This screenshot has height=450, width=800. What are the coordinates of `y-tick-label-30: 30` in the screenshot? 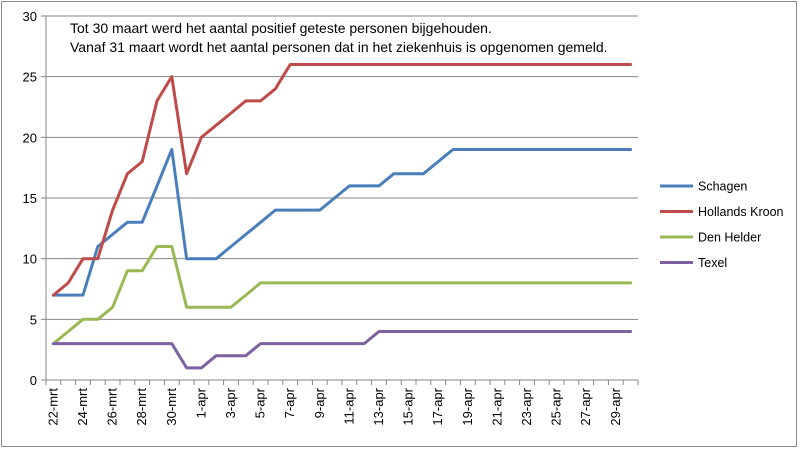 It's located at (30, 16).